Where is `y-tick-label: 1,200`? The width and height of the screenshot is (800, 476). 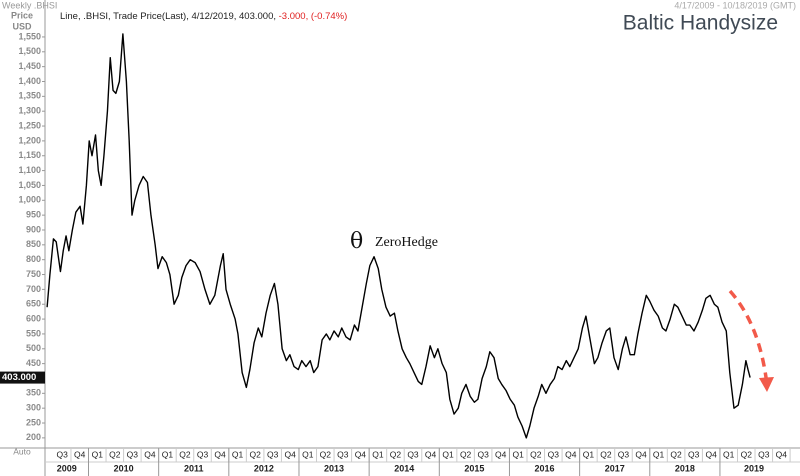 y-tick-label: 1,200 is located at coordinates (29, 140).